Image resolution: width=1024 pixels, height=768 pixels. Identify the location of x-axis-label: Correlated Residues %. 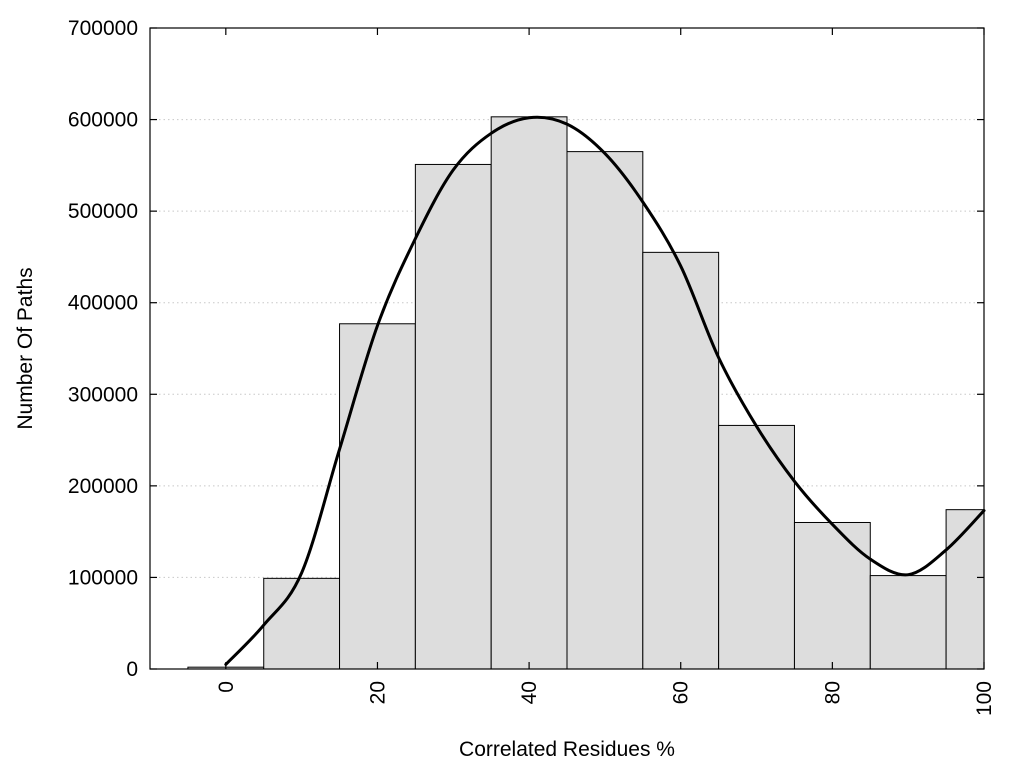
(567, 749).